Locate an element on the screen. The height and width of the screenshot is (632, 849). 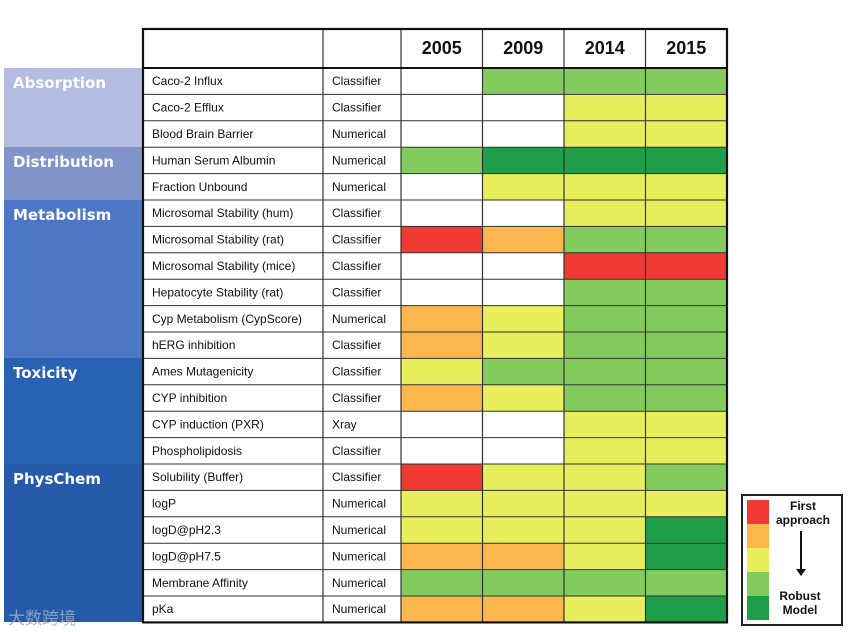
row-property-name: Microsomal Stability (hum) is located at coordinates (222, 213).